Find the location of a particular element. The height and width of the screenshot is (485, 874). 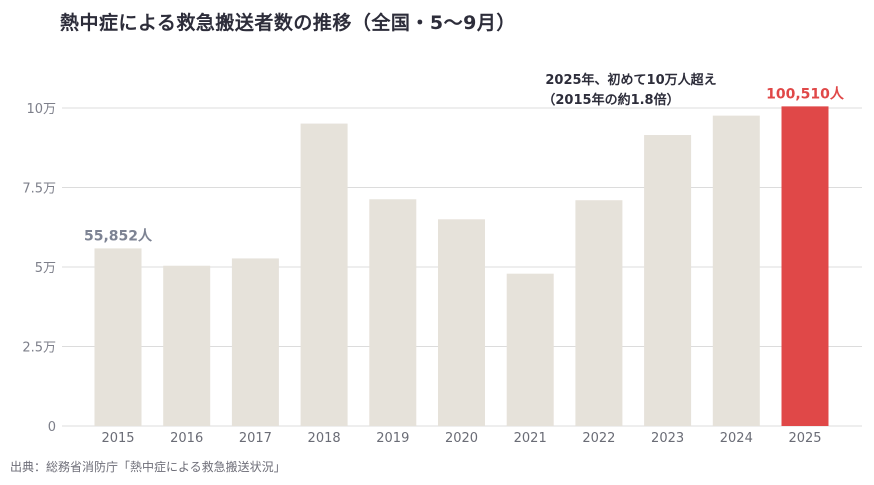

x-tick-label: 2024 is located at coordinates (736, 438).